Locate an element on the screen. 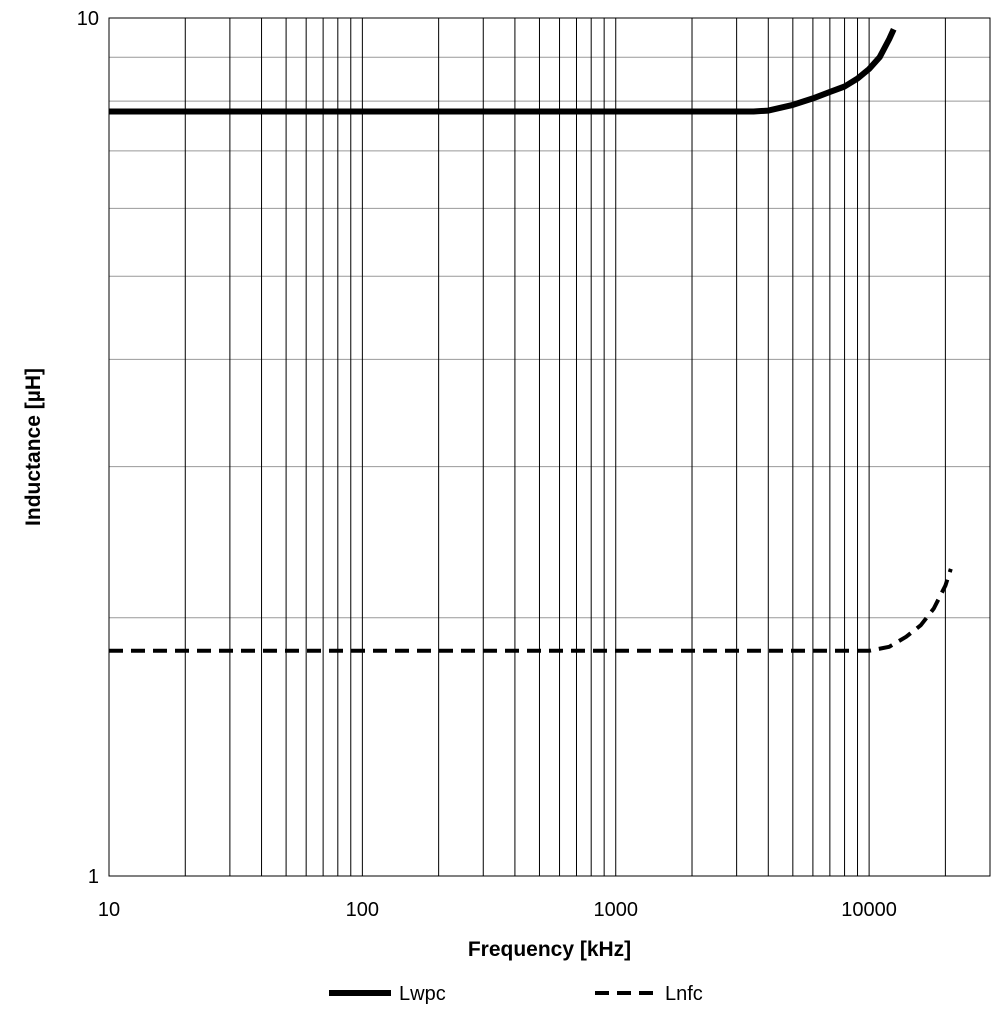  y-tick-label: 1 is located at coordinates (93, 877).